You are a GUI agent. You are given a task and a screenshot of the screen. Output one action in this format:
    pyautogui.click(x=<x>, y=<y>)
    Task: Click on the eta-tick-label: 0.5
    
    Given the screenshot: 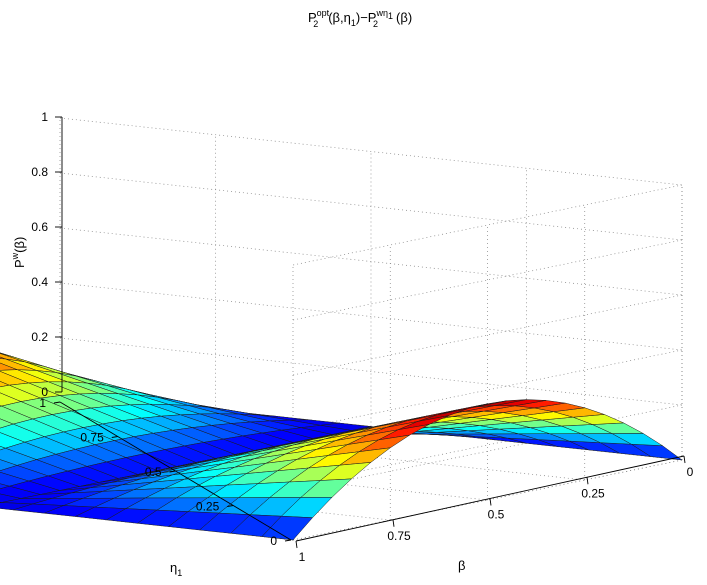 What is the action you would take?
    pyautogui.click(x=153, y=472)
    